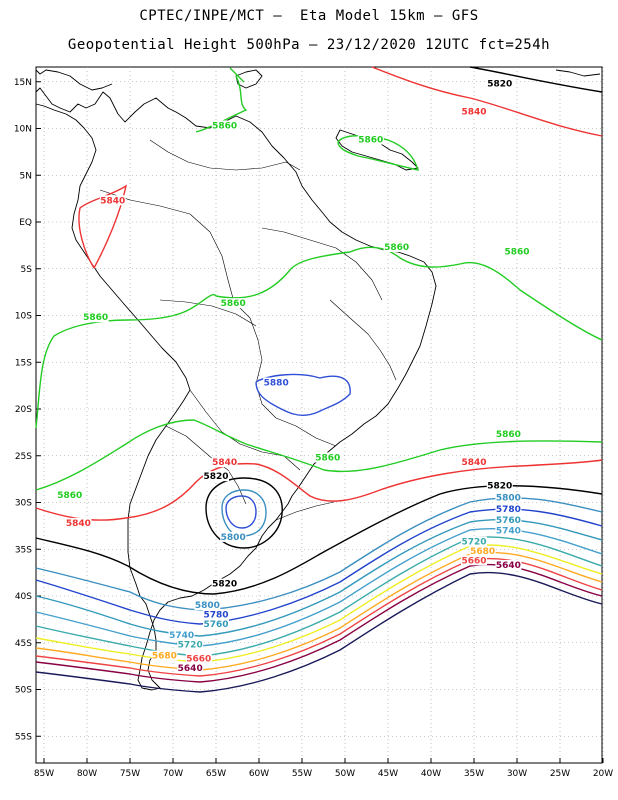 The height and width of the screenshot is (800, 618). I want to click on lat-tick-label: 55S, so click(23, 737).